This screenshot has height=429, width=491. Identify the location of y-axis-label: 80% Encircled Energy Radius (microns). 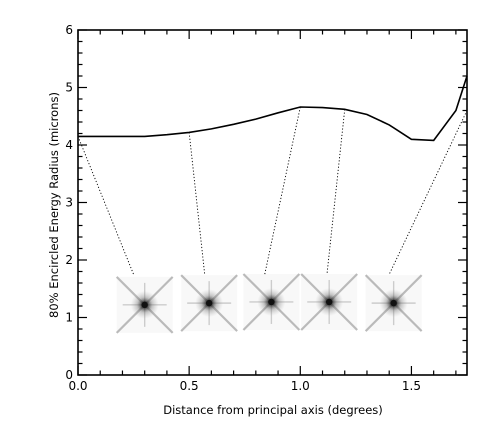
(54, 205).